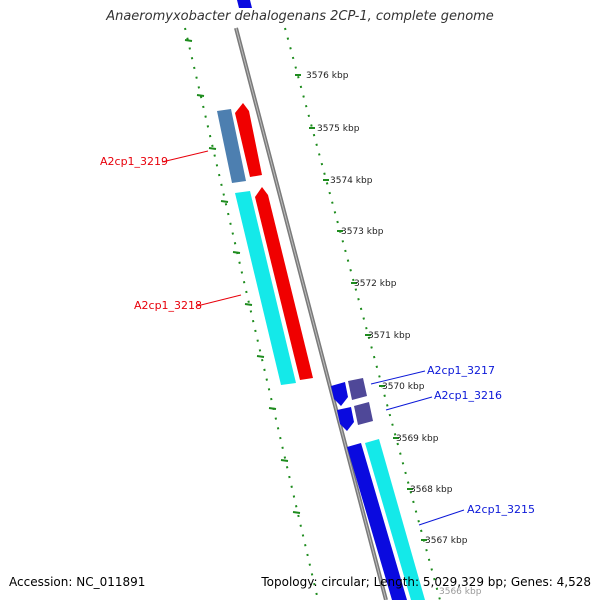  Describe the element at coordinates (461, 370) in the screenshot. I see `gene-label-a2cp1-3217: A2cp1_3217` at that location.